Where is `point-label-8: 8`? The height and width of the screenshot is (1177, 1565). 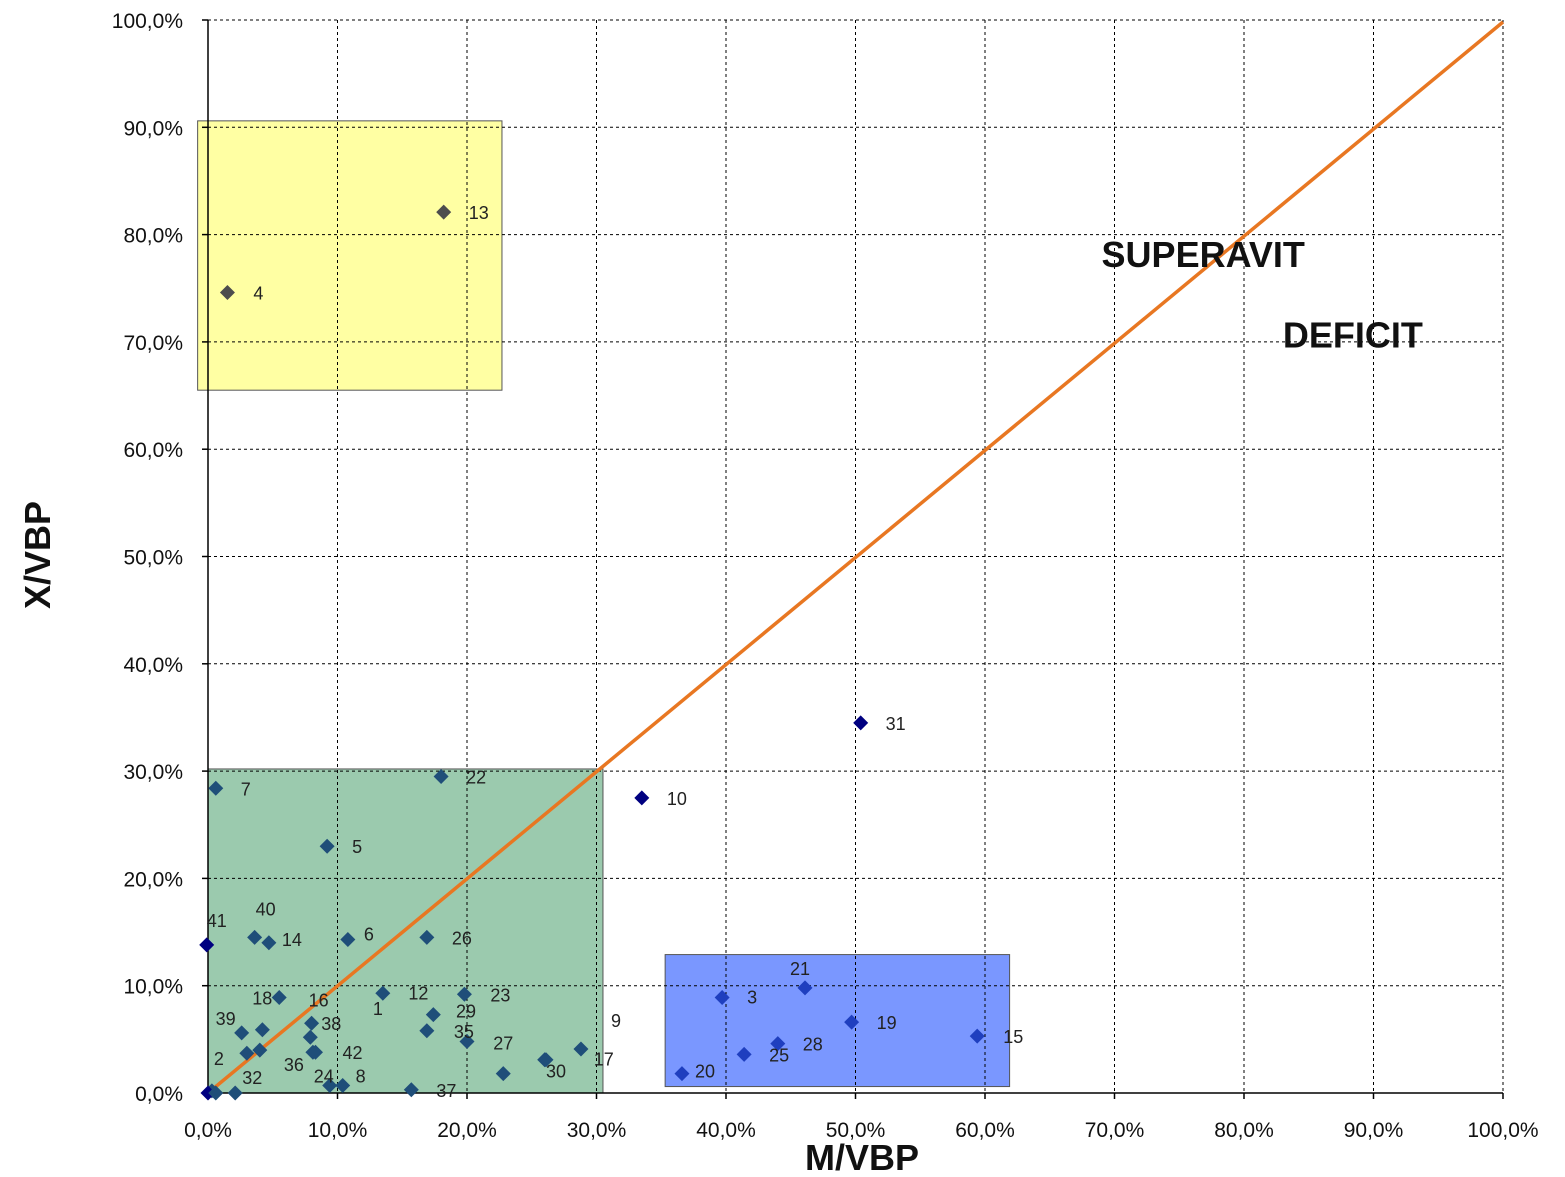 point-label-8: 8 is located at coordinates (361, 1076).